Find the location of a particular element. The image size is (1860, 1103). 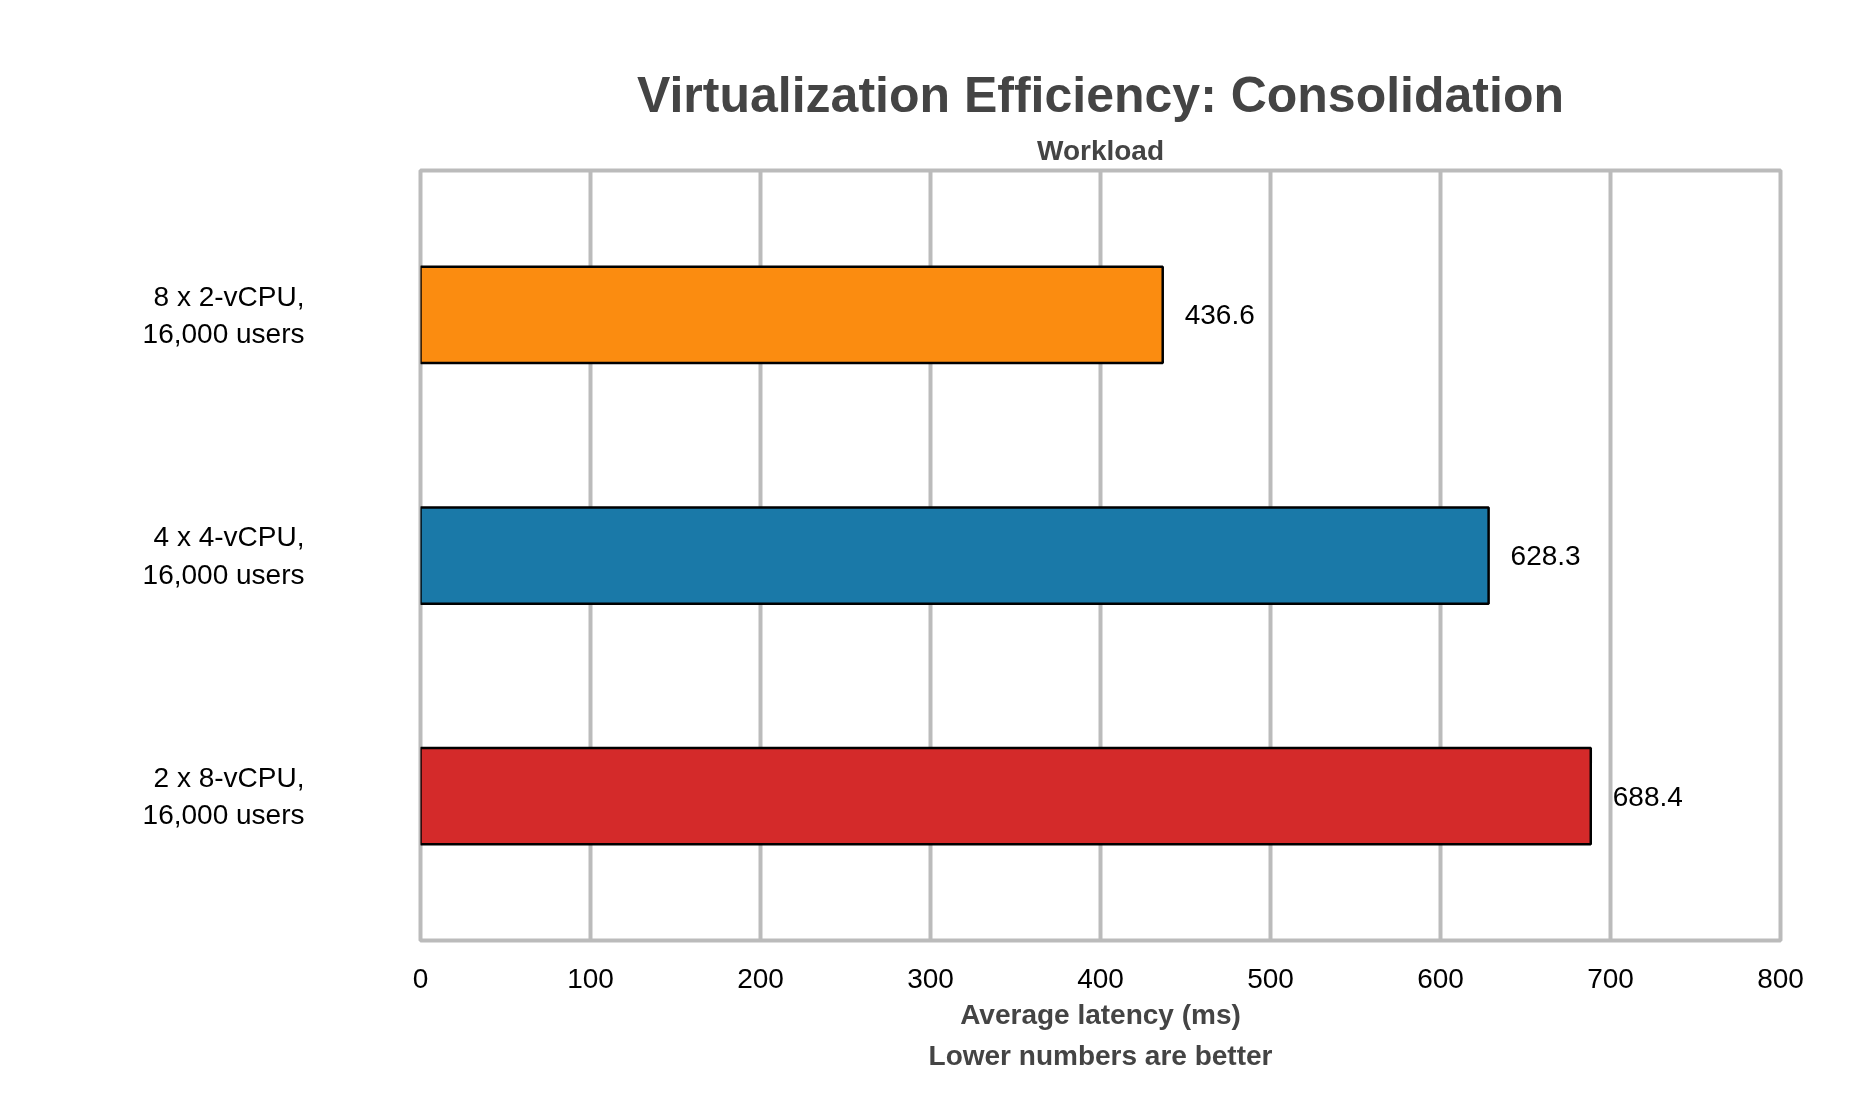

x-tick-label: 400 is located at coordinates (1100, 978).